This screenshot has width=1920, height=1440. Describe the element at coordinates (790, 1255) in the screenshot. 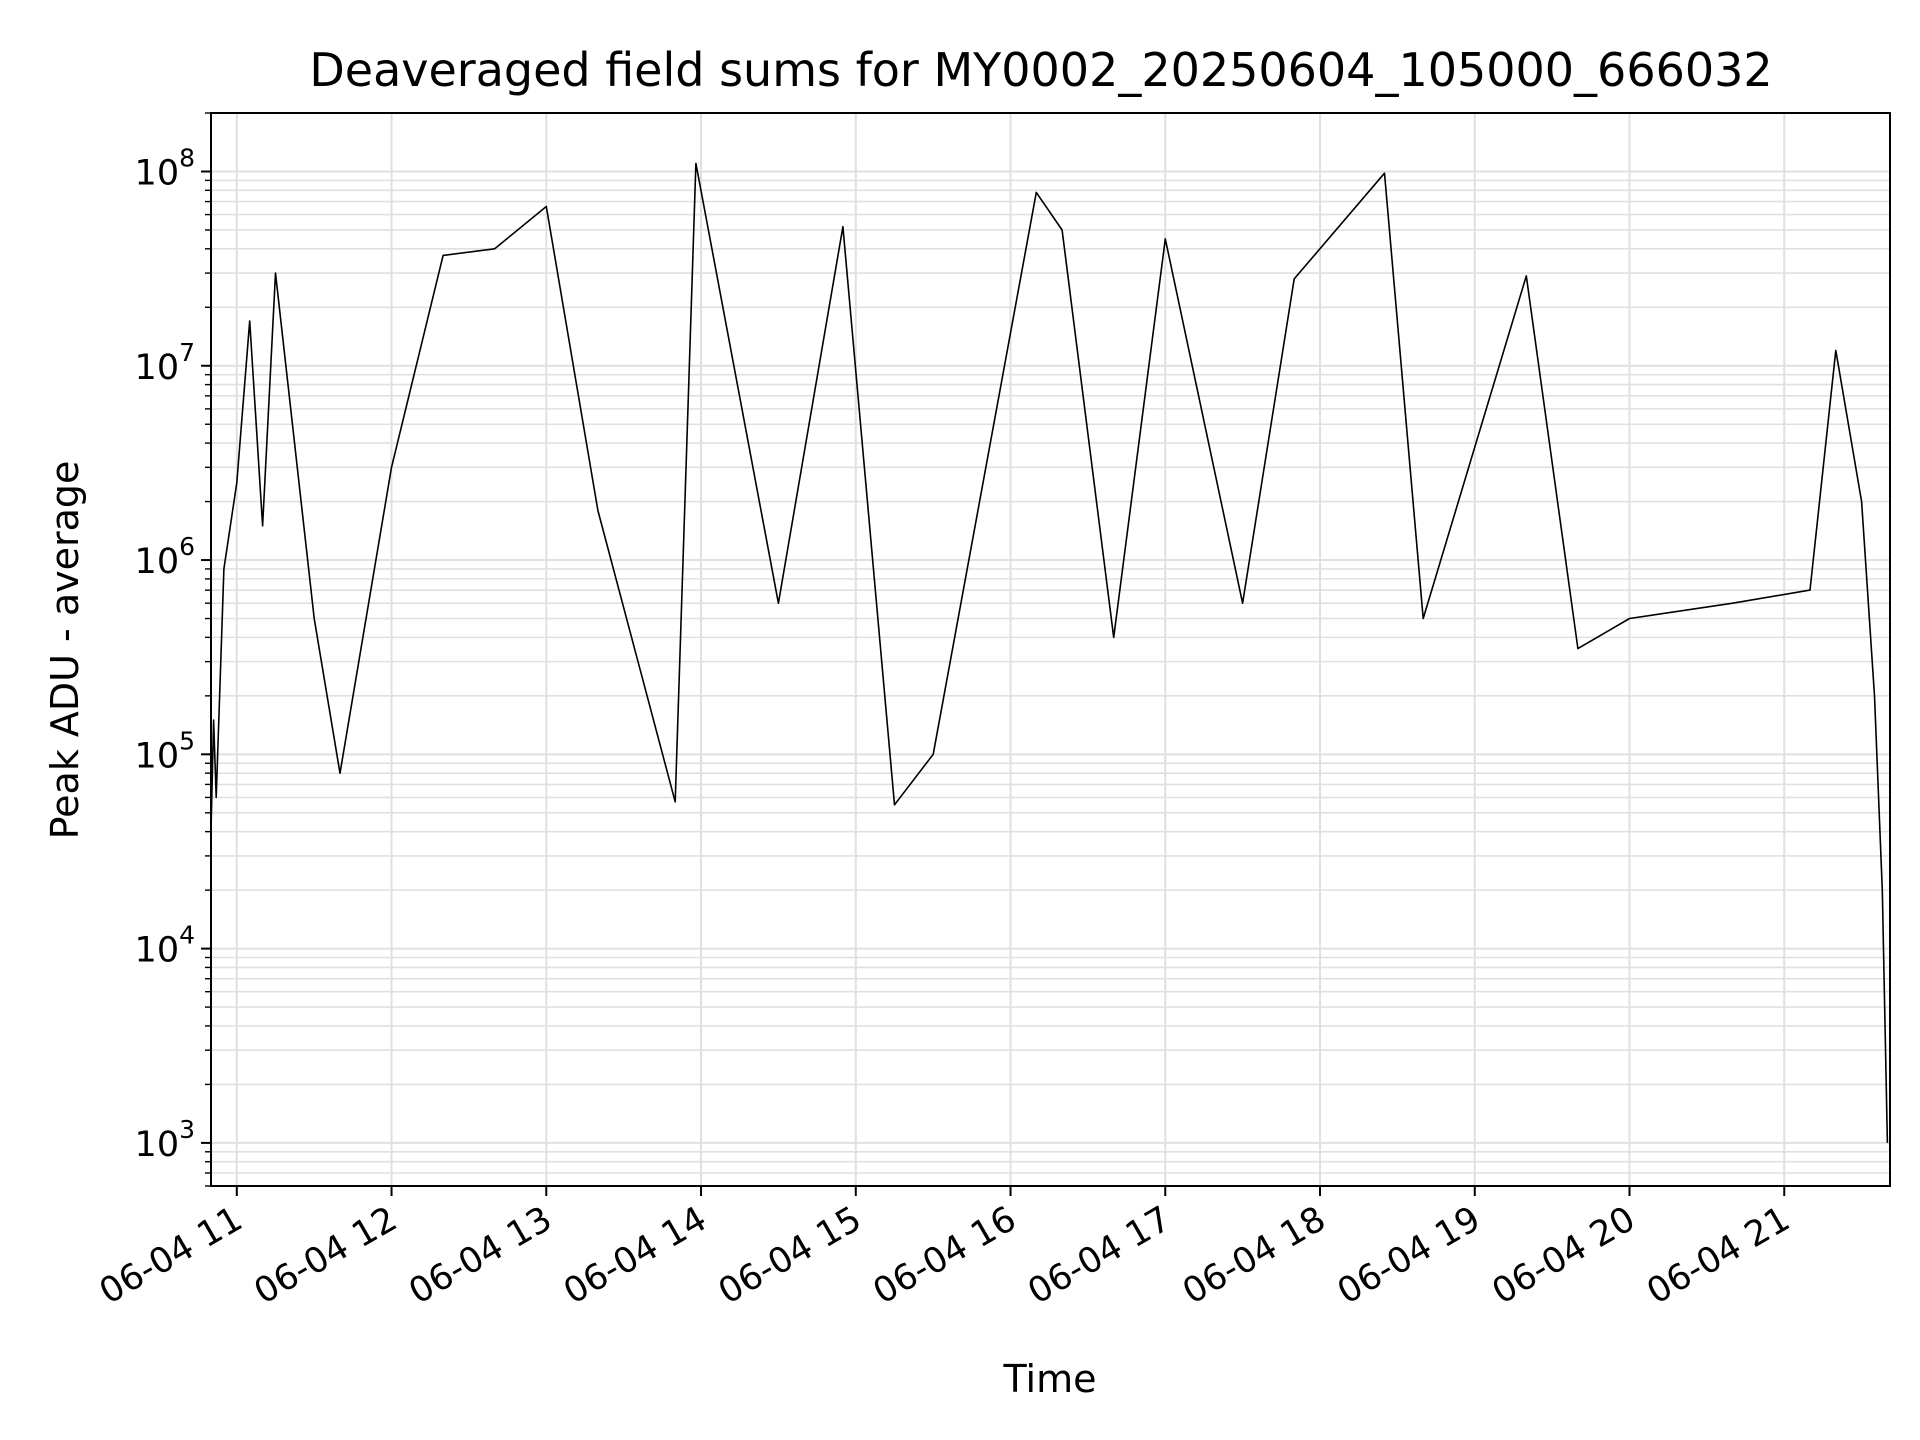

I see `x-tick-label: 06-04 15` at that location.